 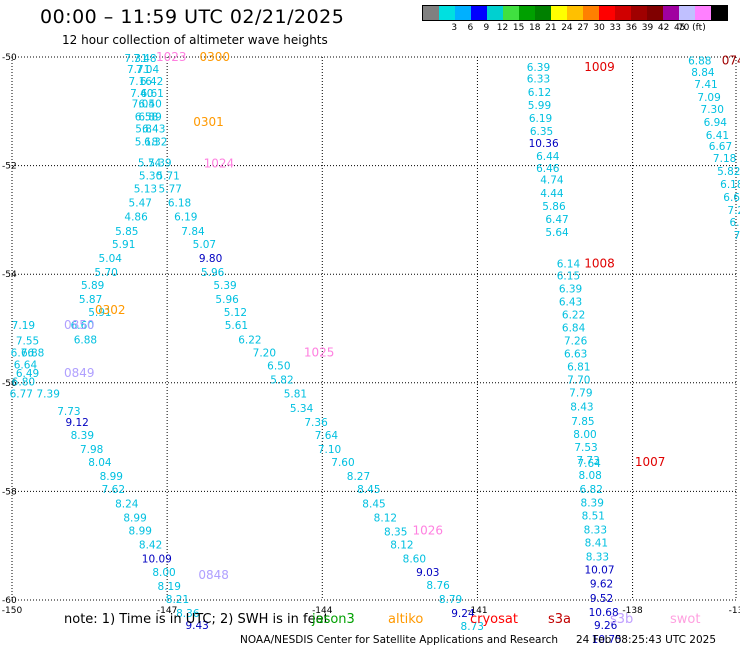 I want to click on legend-label: 6, so click(x=470, y=28).